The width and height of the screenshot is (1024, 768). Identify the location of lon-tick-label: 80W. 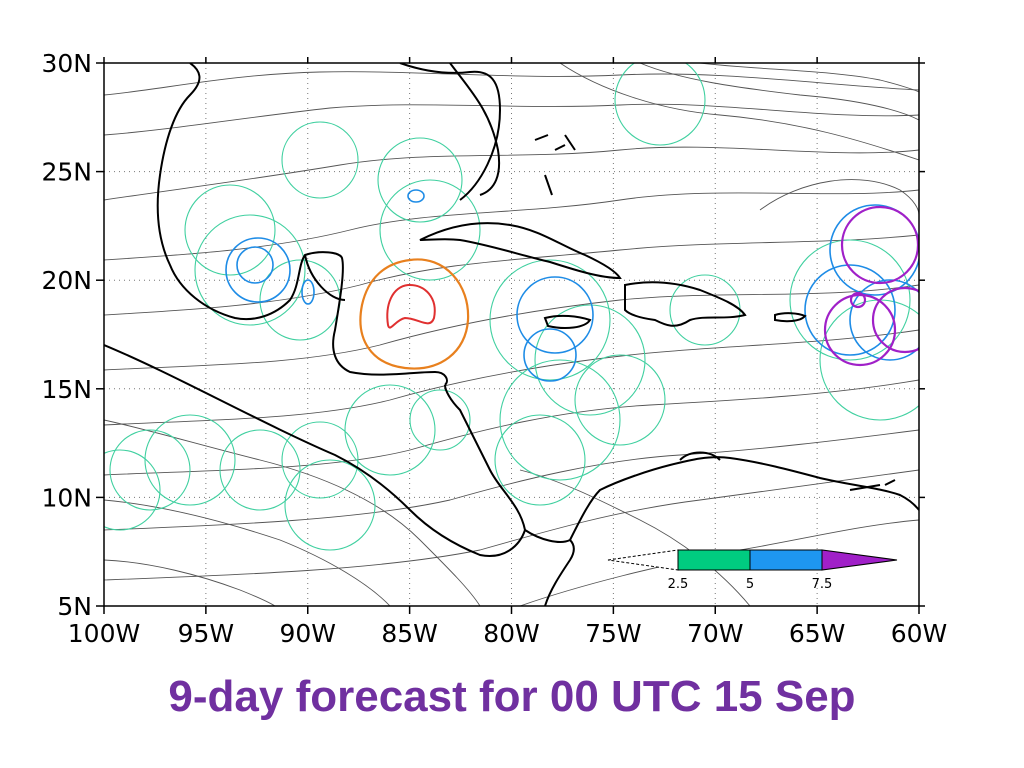
(511, 633).